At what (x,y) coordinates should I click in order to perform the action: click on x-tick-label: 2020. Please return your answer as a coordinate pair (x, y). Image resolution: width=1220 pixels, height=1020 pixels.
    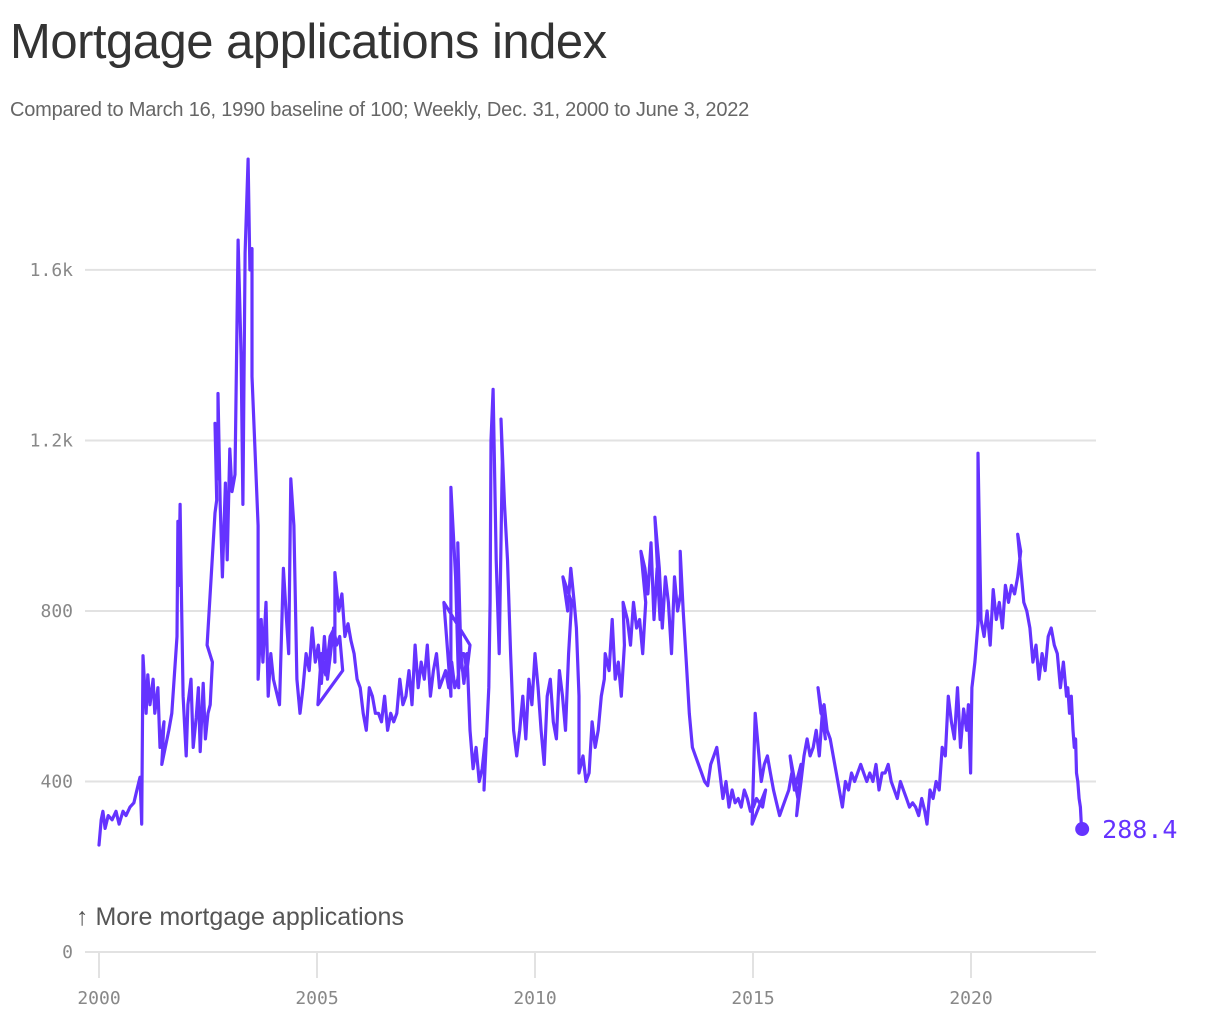
    Looking at the image, I should click on (970, 998).